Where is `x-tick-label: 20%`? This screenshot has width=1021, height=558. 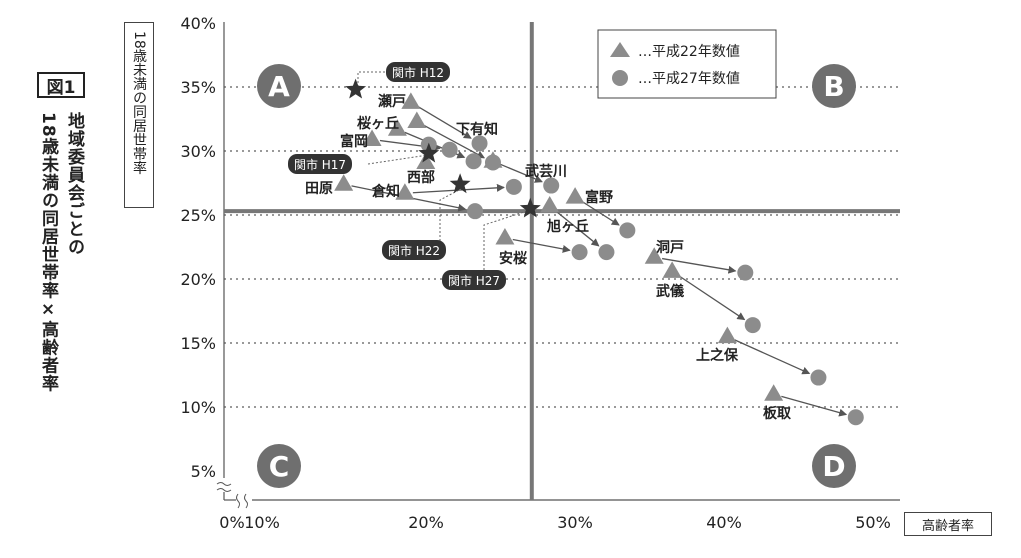
x-tick-label: 20% is located at coordinates (426, 522).